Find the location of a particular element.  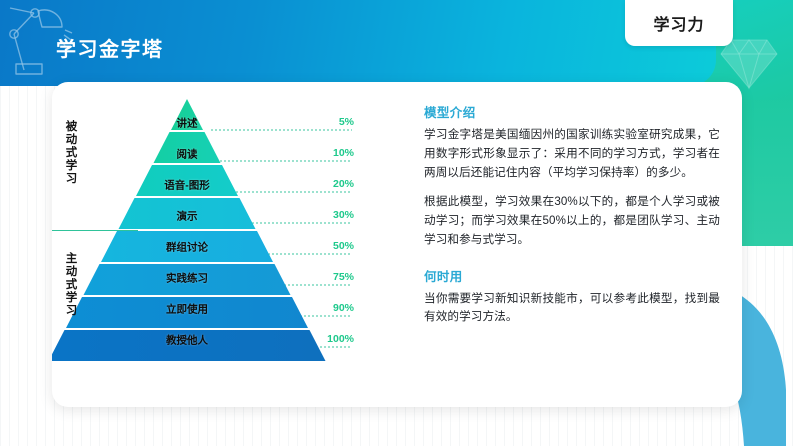

diamond-icon is located at coordinates (749, 64).